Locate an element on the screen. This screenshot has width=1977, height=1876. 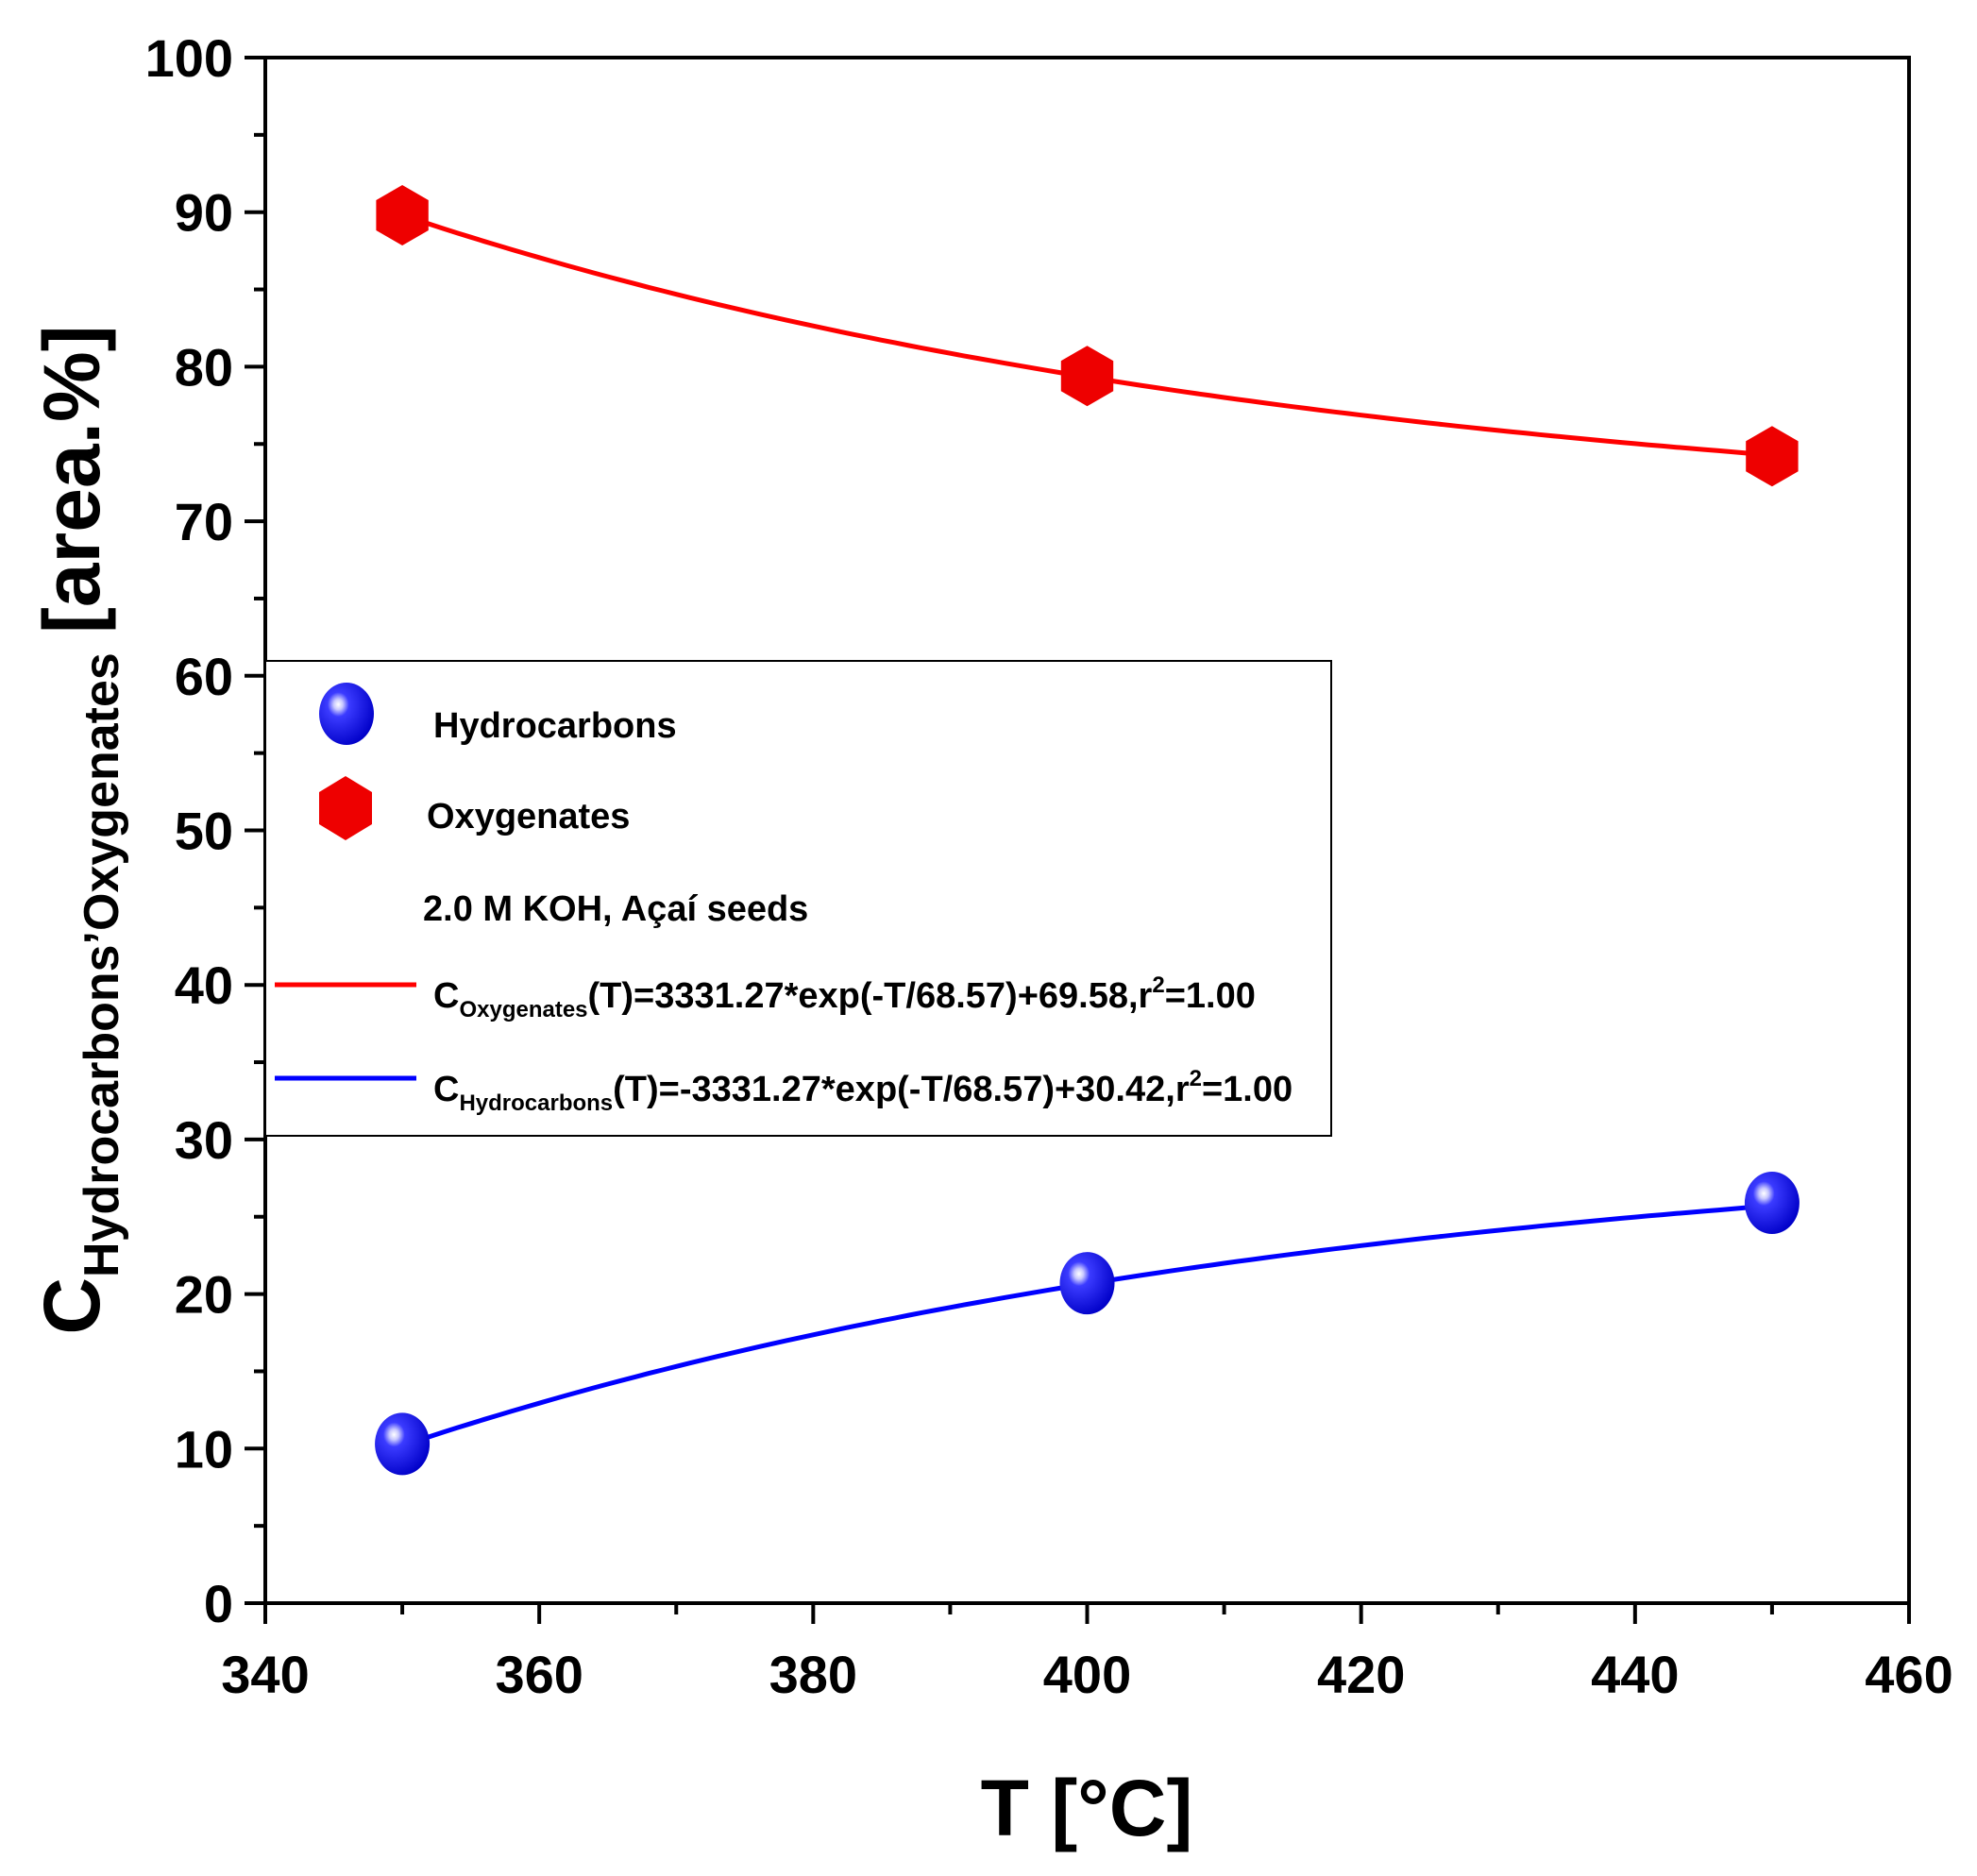
legend-hydrocarbons-marker is located at coordinates (346, 714).